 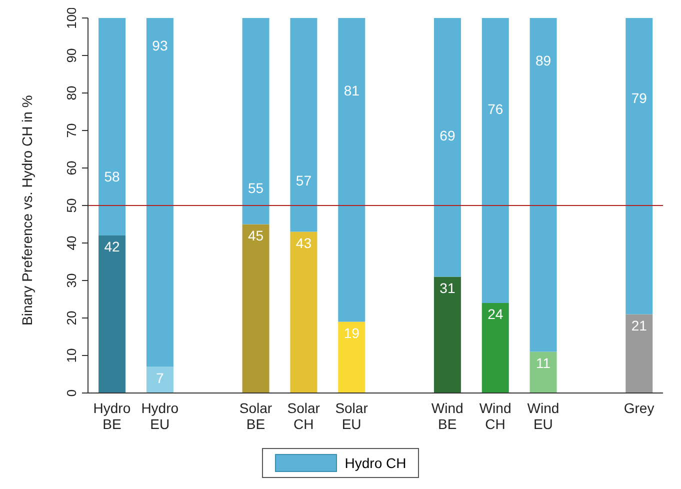 I want to click on data-label: 57, so click(x=304, y=180).